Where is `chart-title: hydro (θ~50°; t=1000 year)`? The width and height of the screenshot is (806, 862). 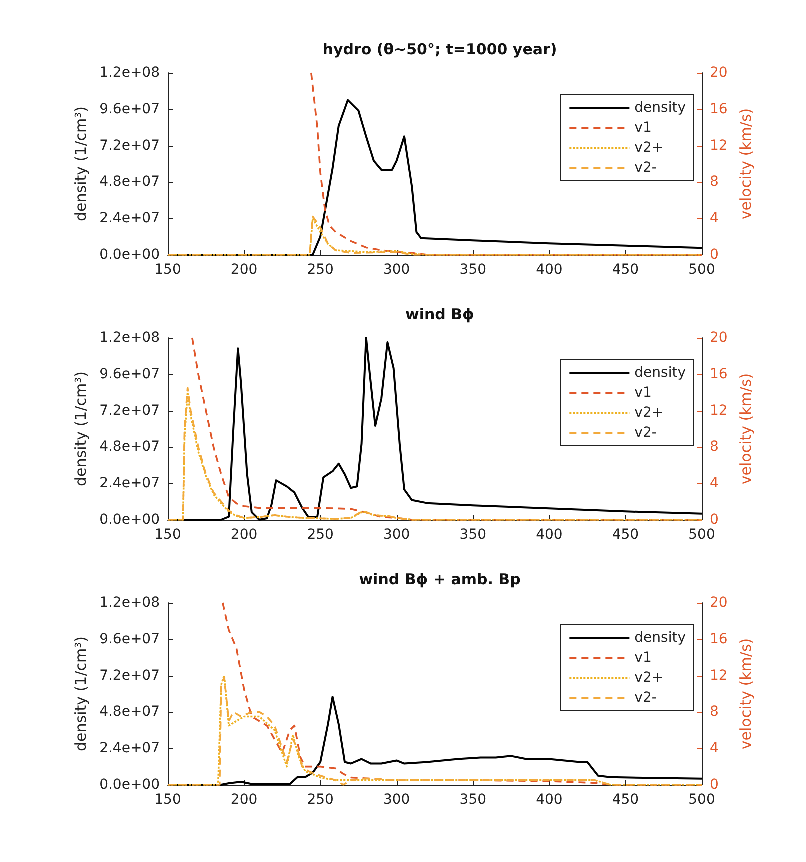 chart-title: hydro (θ~50°; t=1000 year) is located at coordinates (440, 49).